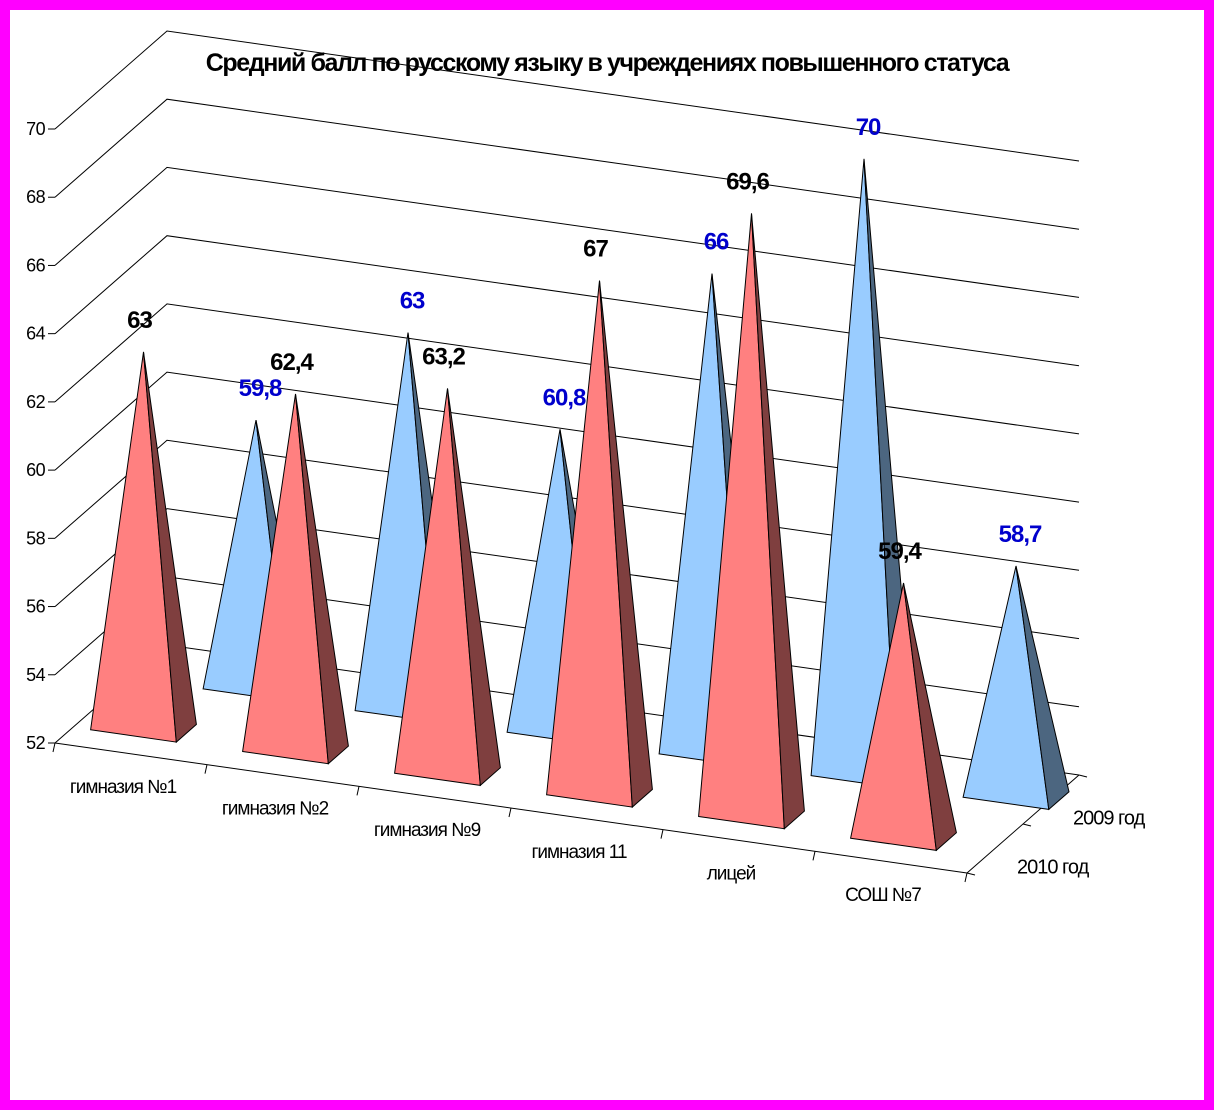 The width and height of the screenshot is (1214, 1110). What do you see at coordinates (1020, 534) in the screenshot?
I see `data-label: 58,7` at bounding box center [1020, 534].